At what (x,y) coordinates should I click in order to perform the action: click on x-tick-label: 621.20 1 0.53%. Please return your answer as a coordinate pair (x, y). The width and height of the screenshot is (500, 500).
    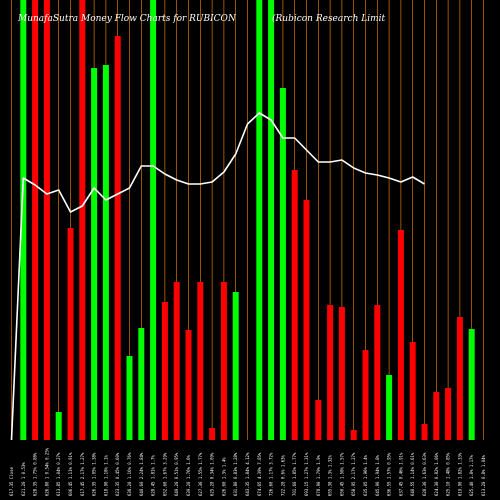
    Looking at the image, I should click on (23, 479).